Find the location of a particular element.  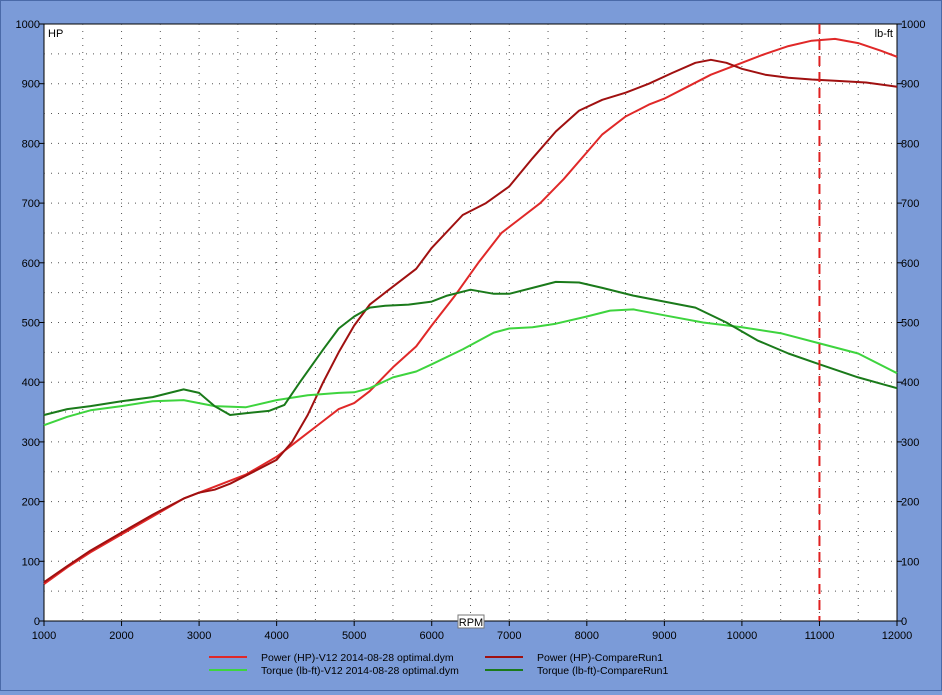

x-axis-label: RPM is located at coordinates (471, 623).